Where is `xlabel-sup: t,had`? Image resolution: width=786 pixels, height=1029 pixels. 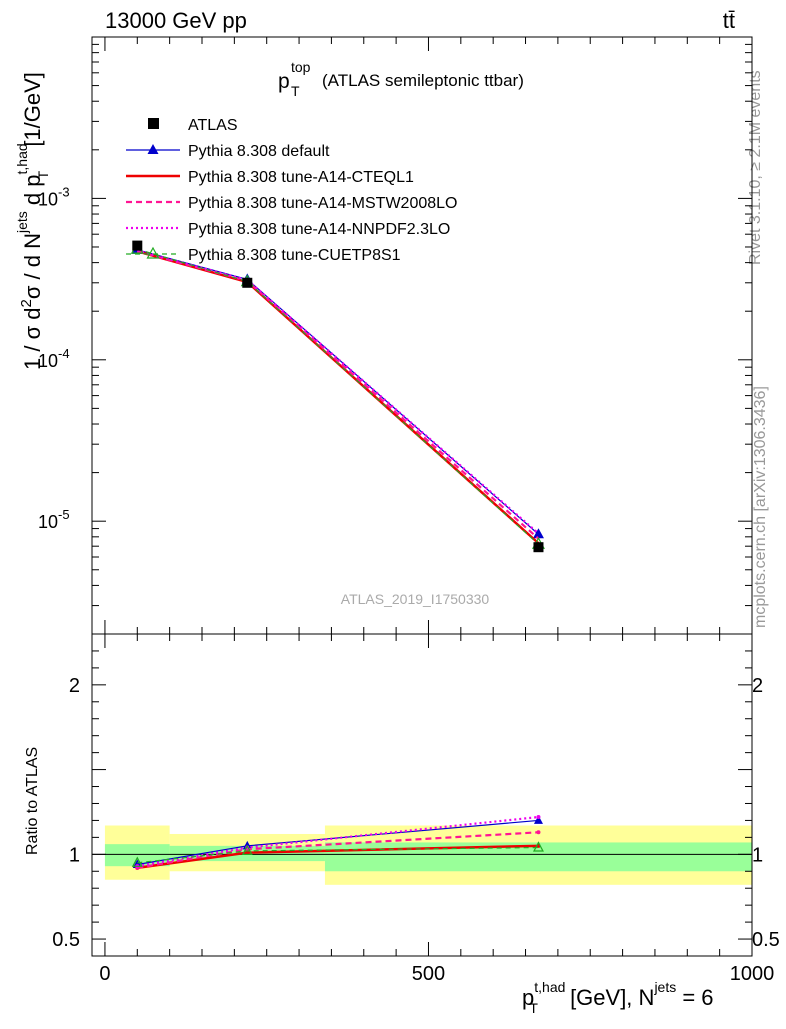
xlabel-sup: t,had is located at coordinates (549, 987).